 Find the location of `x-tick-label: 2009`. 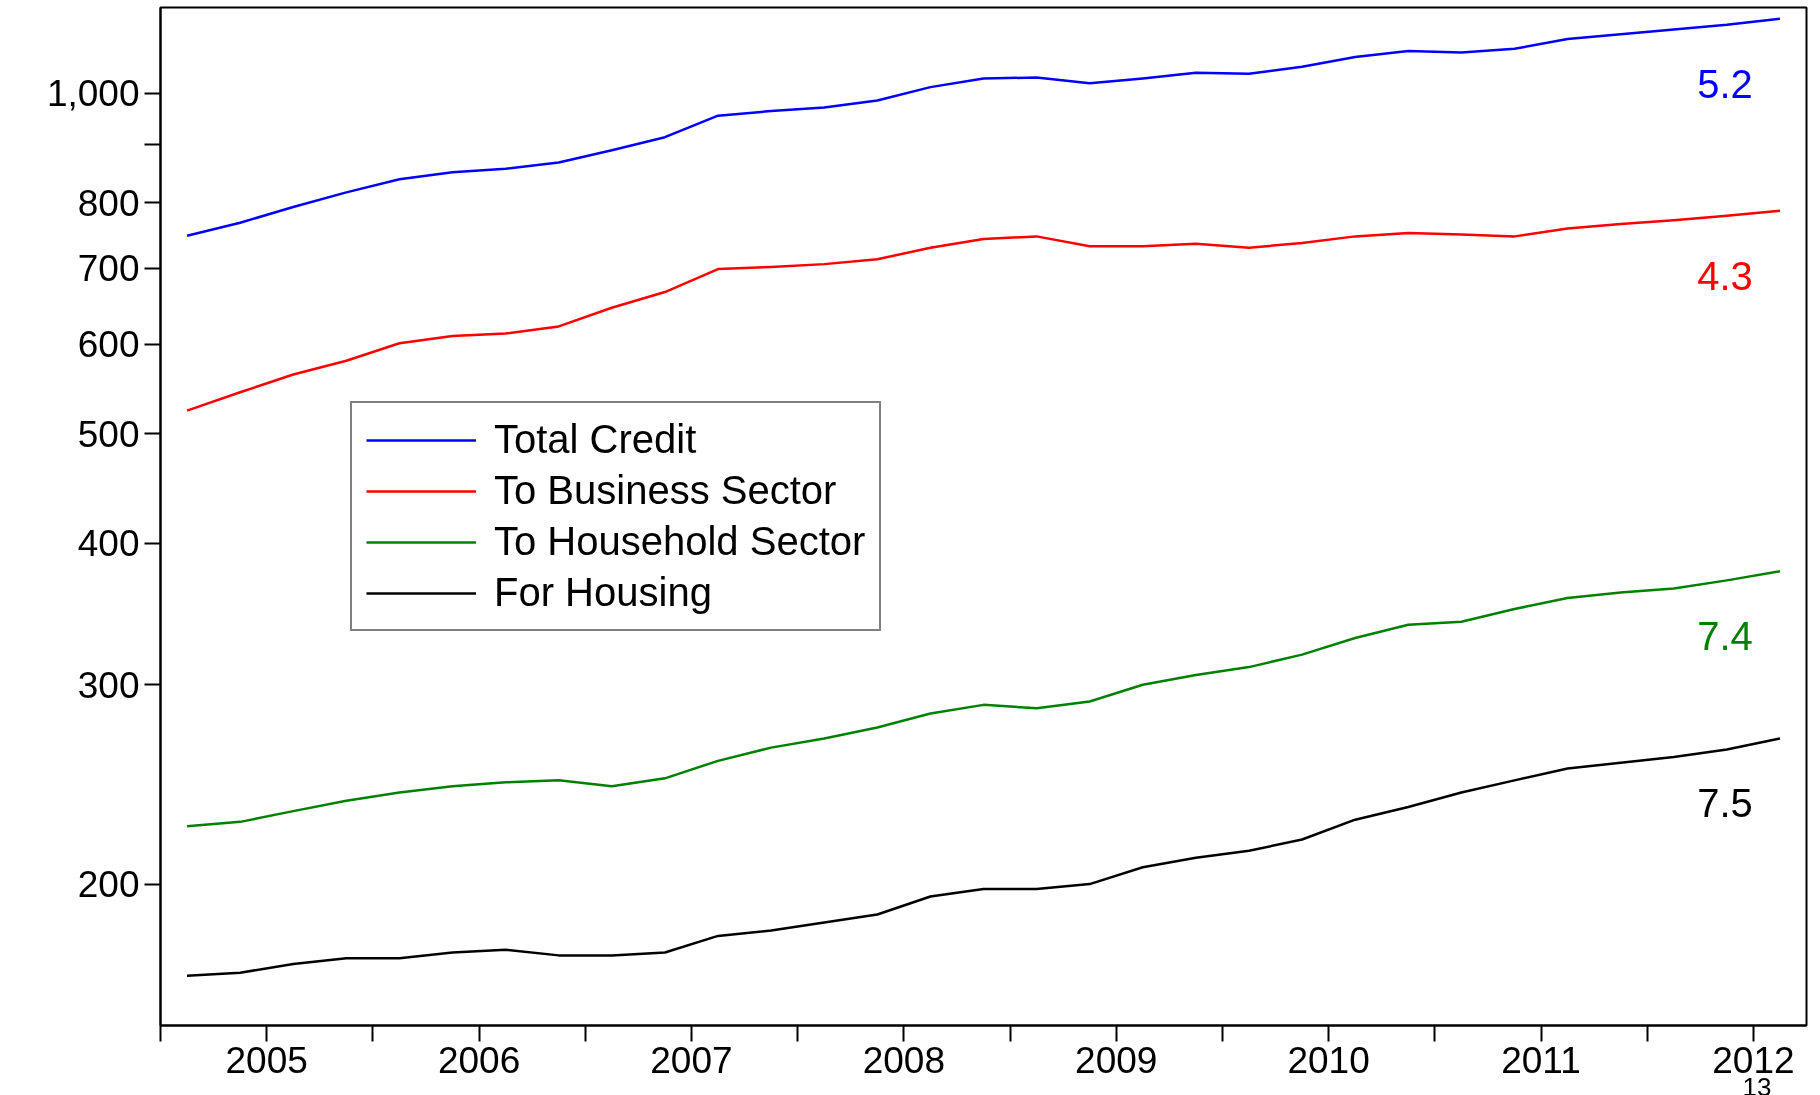

x-tick-label: 2009 is located at coordinates (1116, 1060).